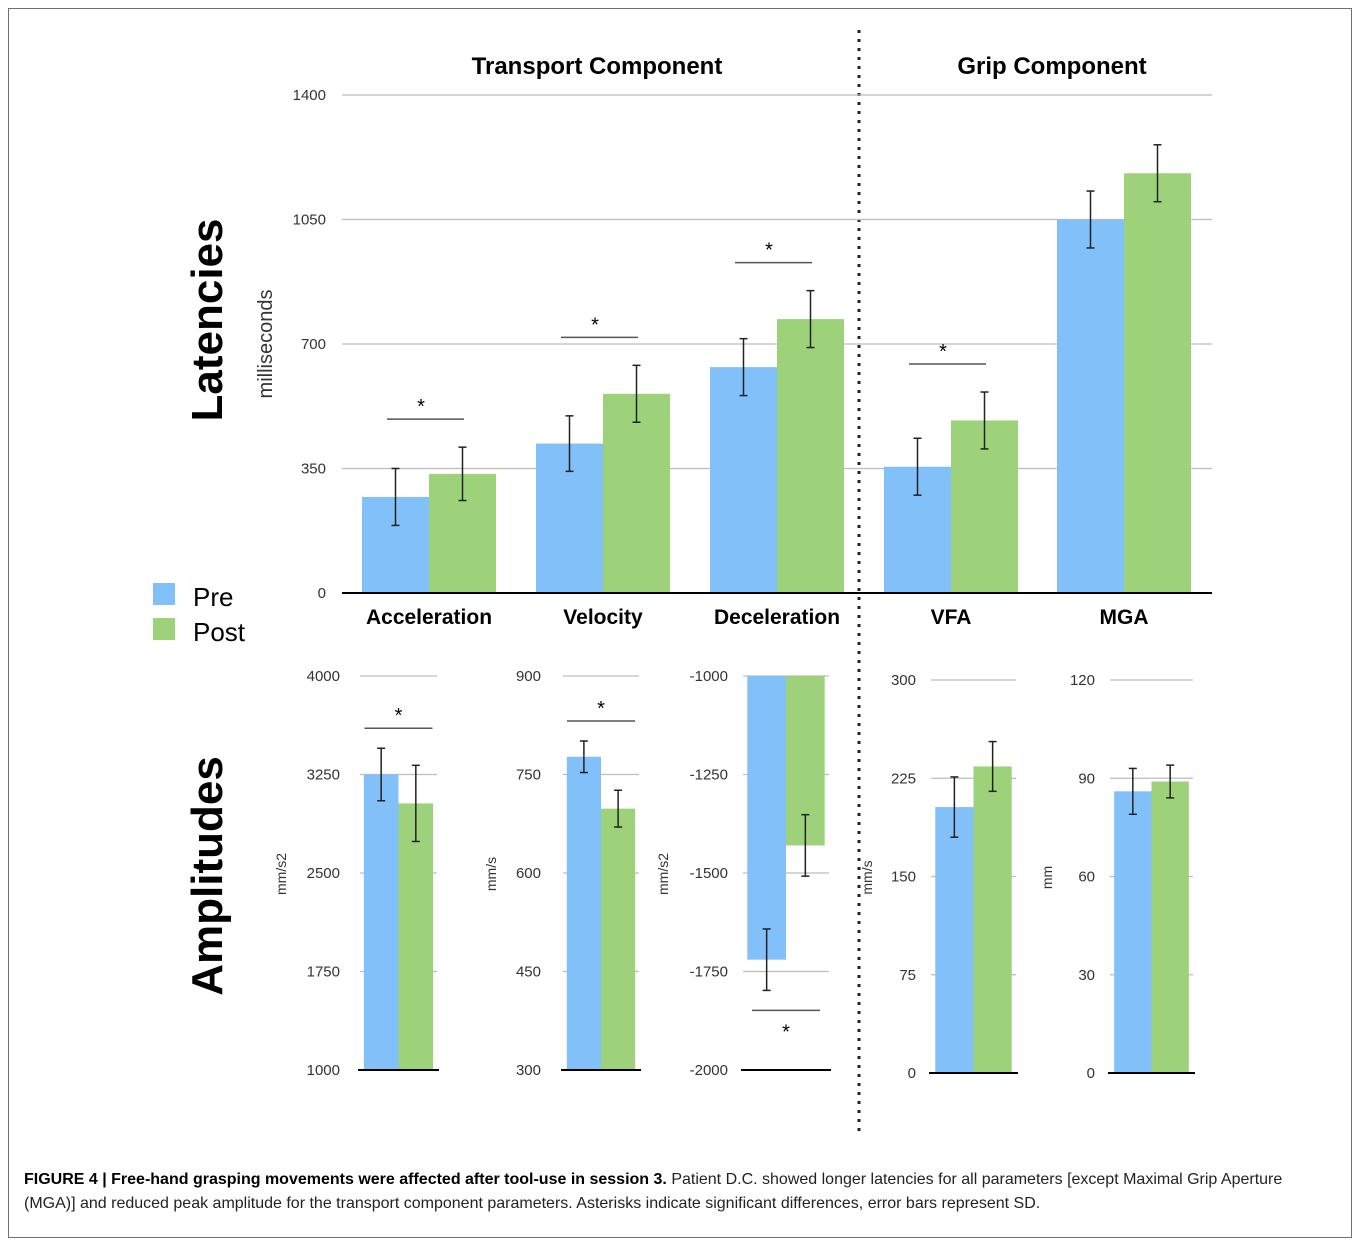 This screenshot has height=1246, width=1360. Describe the element at coordinates (743, 480) in the screenshot. I see `latency-bar-deceleration-pre` at that location.